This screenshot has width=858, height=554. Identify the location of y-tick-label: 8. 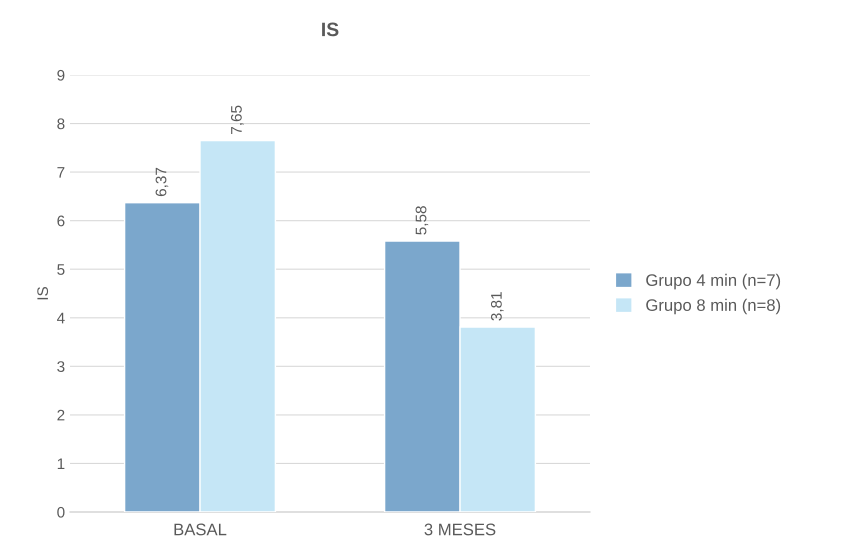
(60, 124).